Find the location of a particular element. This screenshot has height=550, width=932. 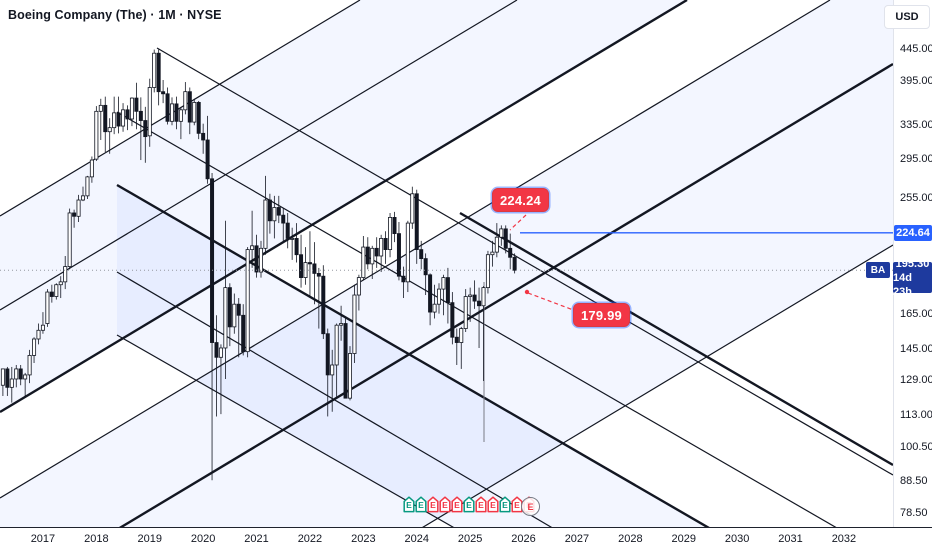

year-tick: 2030 is located at coordinates (737, 539).